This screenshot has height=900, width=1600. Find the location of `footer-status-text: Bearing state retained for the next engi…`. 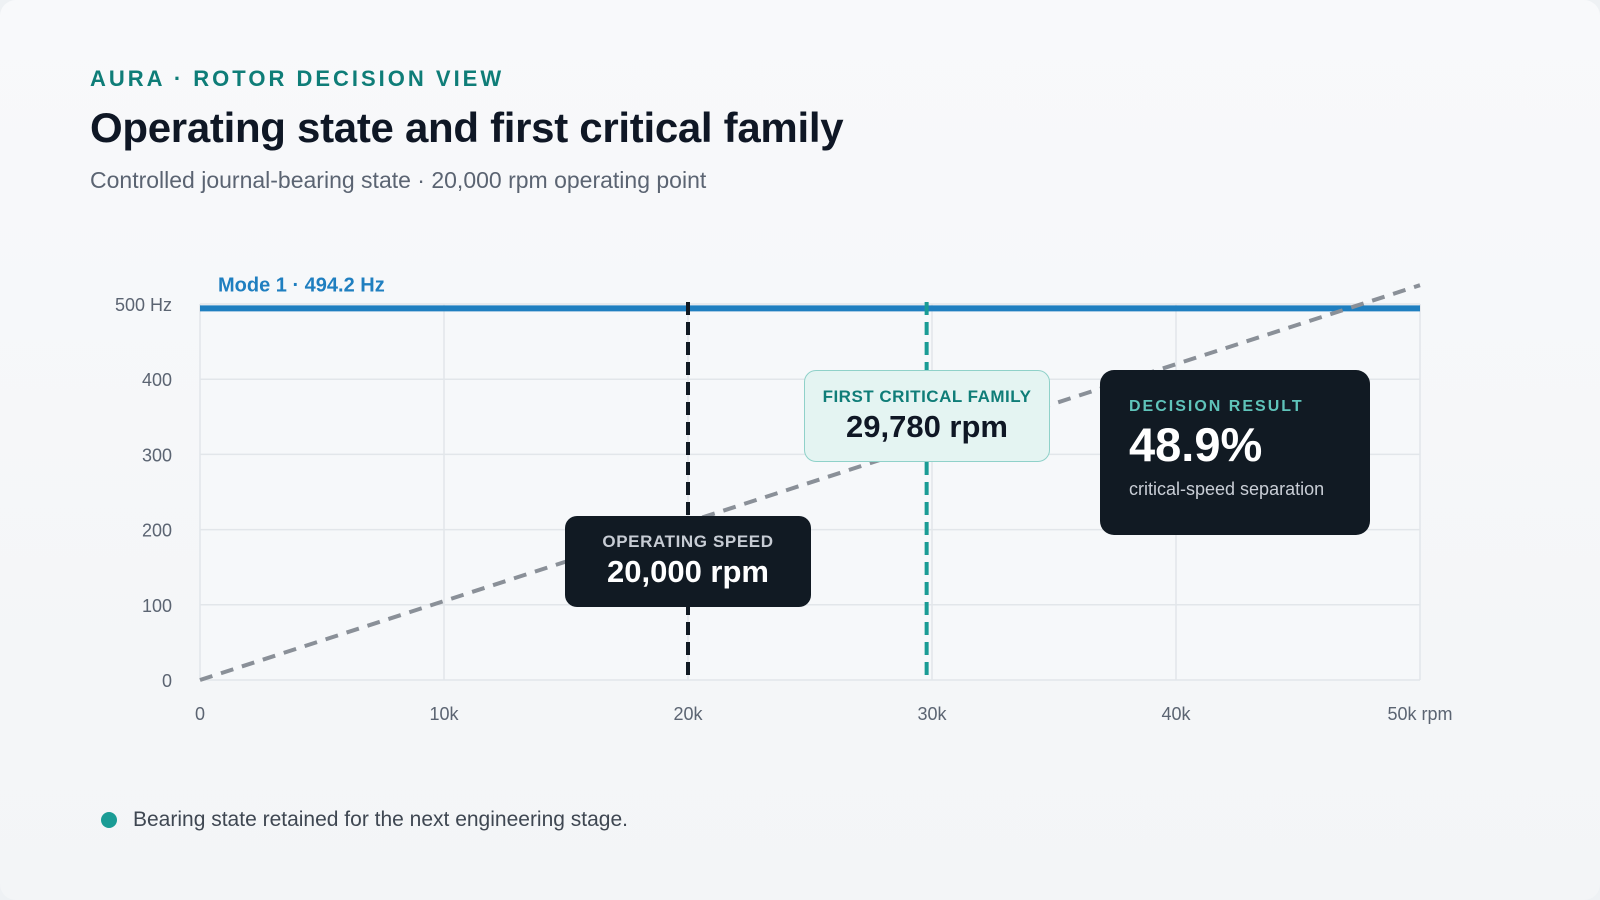

footer-status-text: Bearing state retained for the next engi… is located at coordinates (380, 819).